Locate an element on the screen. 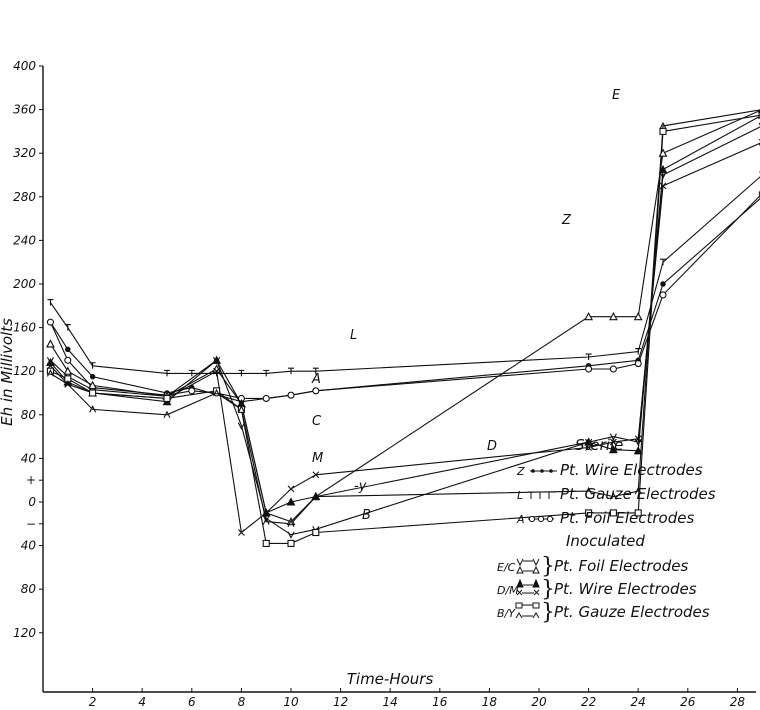 Image resolution: width=760 pixels, height=710 pixels. legend-code-a: A is located at coordinates (520, 519).